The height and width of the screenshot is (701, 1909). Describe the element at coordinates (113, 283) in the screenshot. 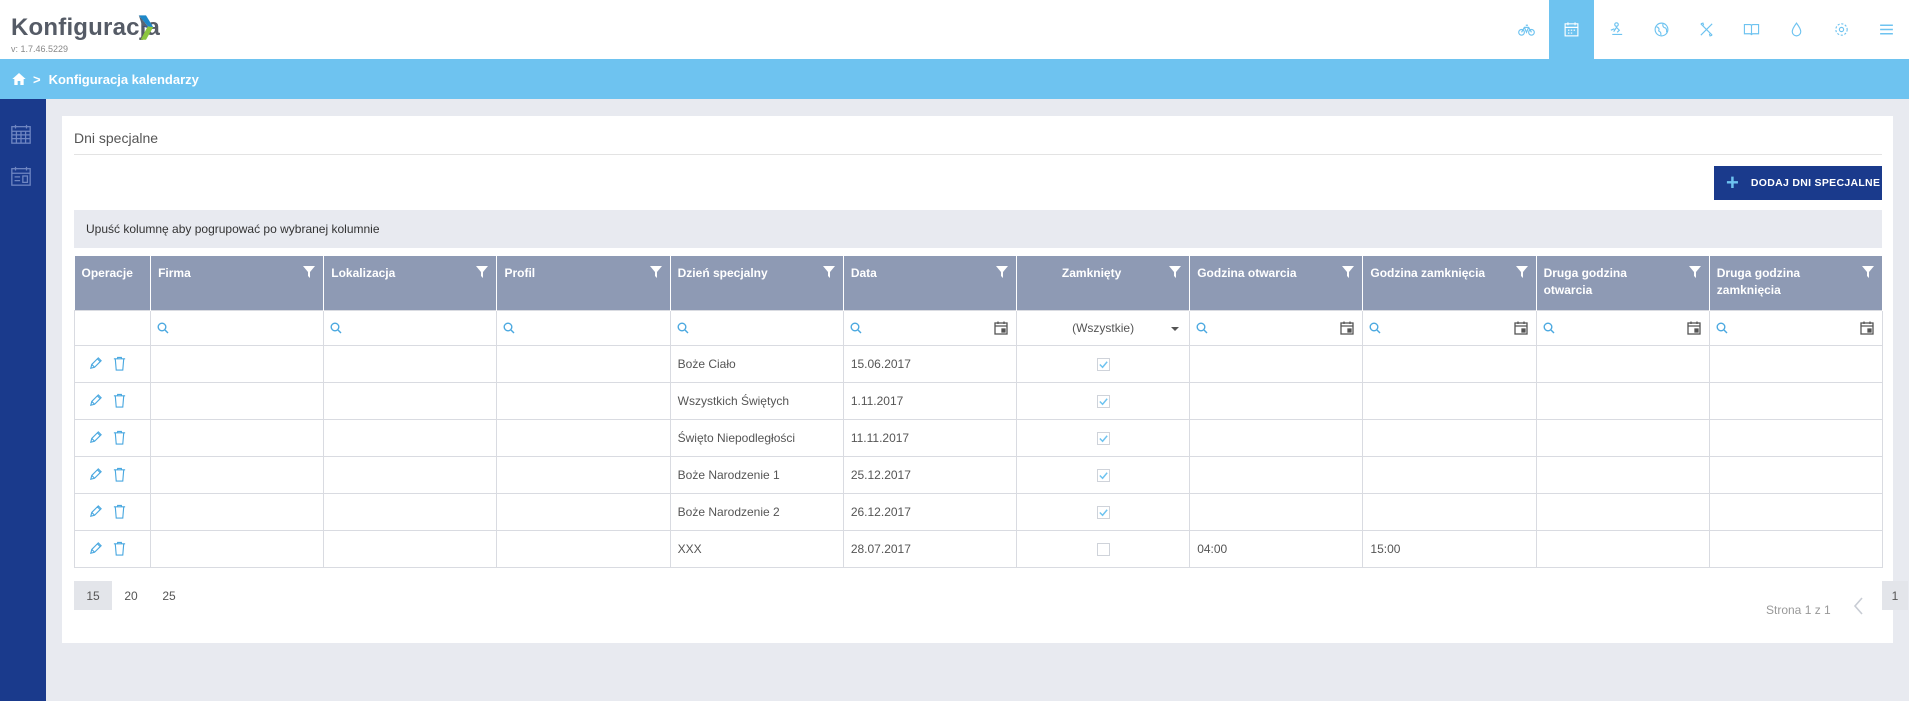

I see `column-header: Operacje` at that location.